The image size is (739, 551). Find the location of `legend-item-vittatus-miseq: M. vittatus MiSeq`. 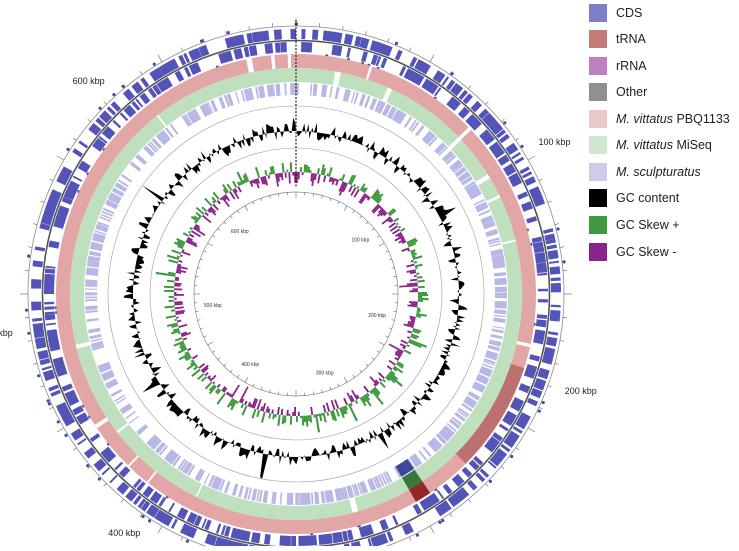

legend-item-vittatus-miseq: M. vittatus MiSeq is located at coordinates (650, 145).